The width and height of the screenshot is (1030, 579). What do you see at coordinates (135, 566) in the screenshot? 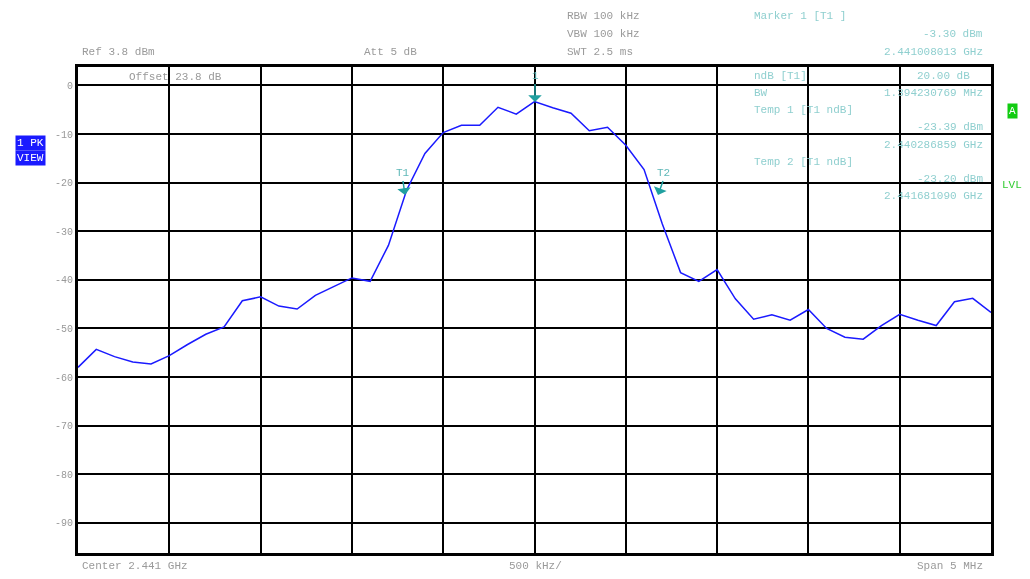
I see `text: Center 2.441 GHz` at bounding box center [135, 566].